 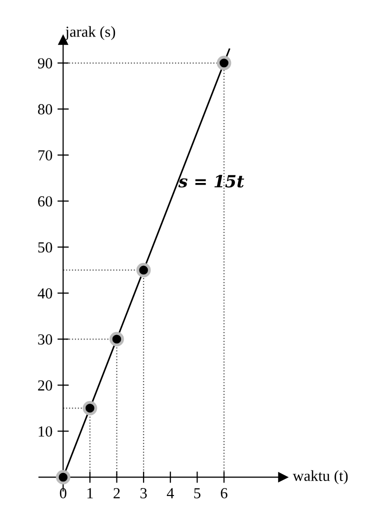 I want to click on x-tick-label: 4, so click(x=170, y=493).